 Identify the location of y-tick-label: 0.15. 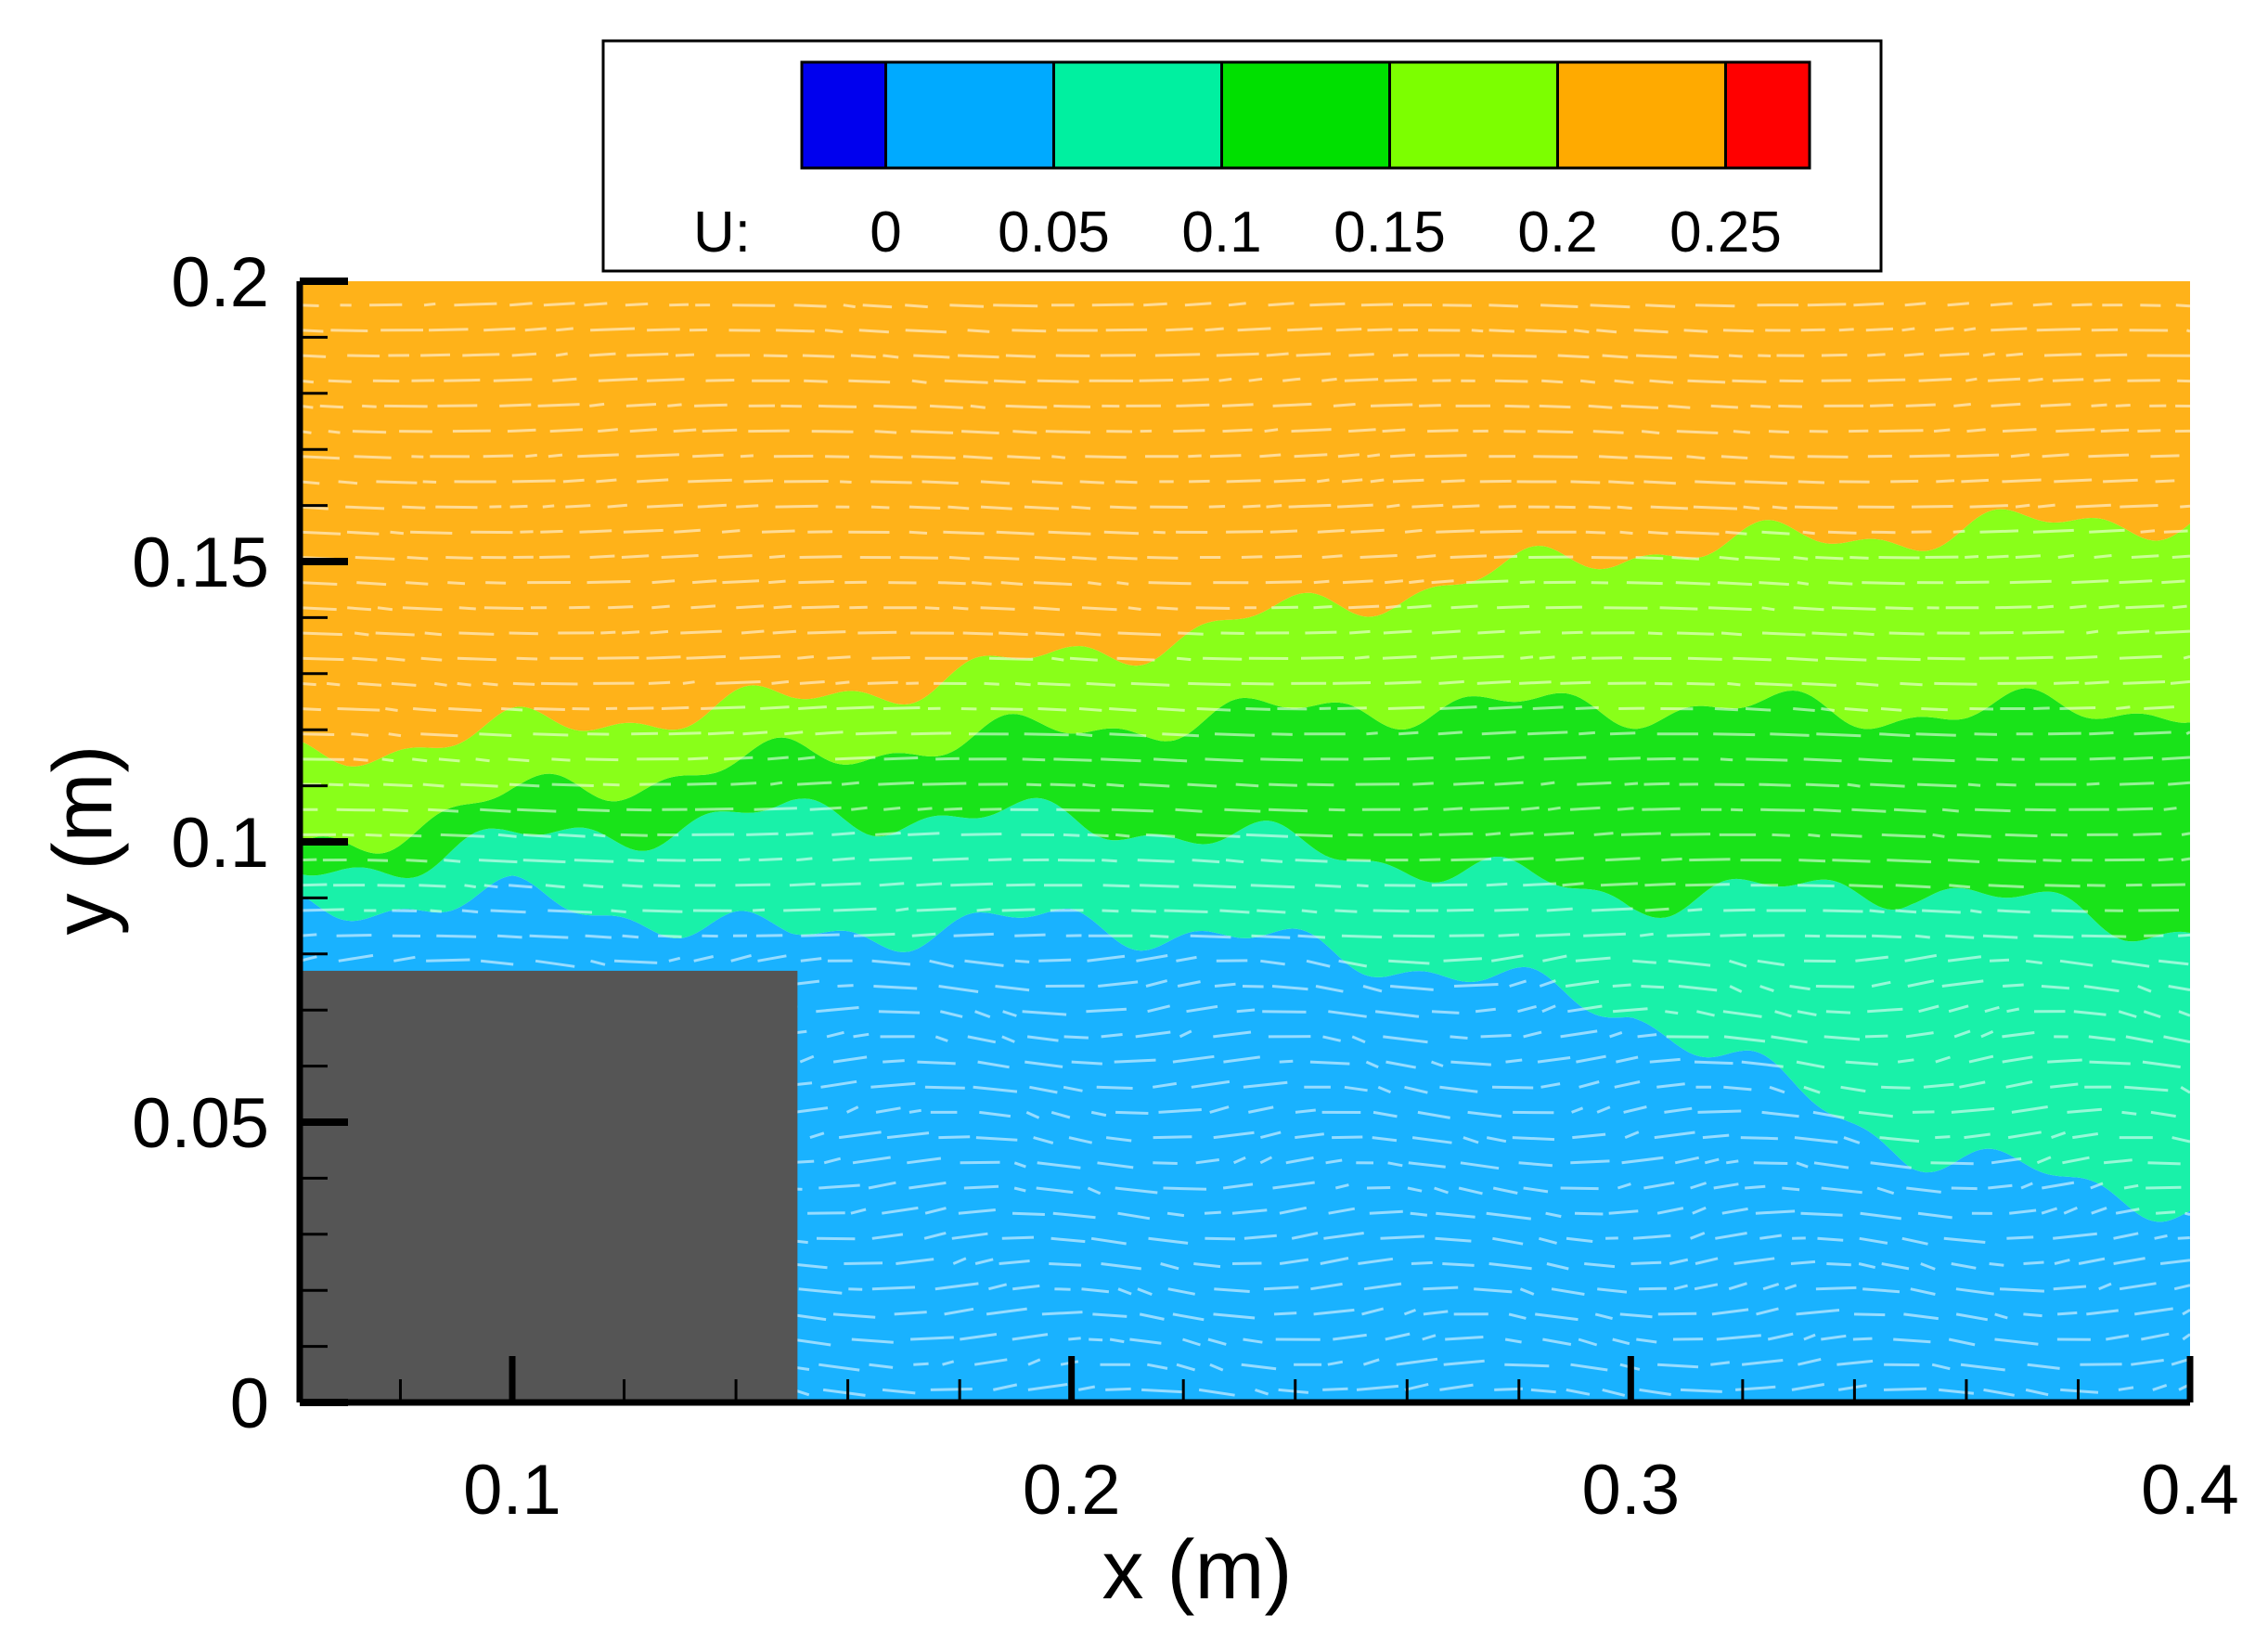
(200, 562).